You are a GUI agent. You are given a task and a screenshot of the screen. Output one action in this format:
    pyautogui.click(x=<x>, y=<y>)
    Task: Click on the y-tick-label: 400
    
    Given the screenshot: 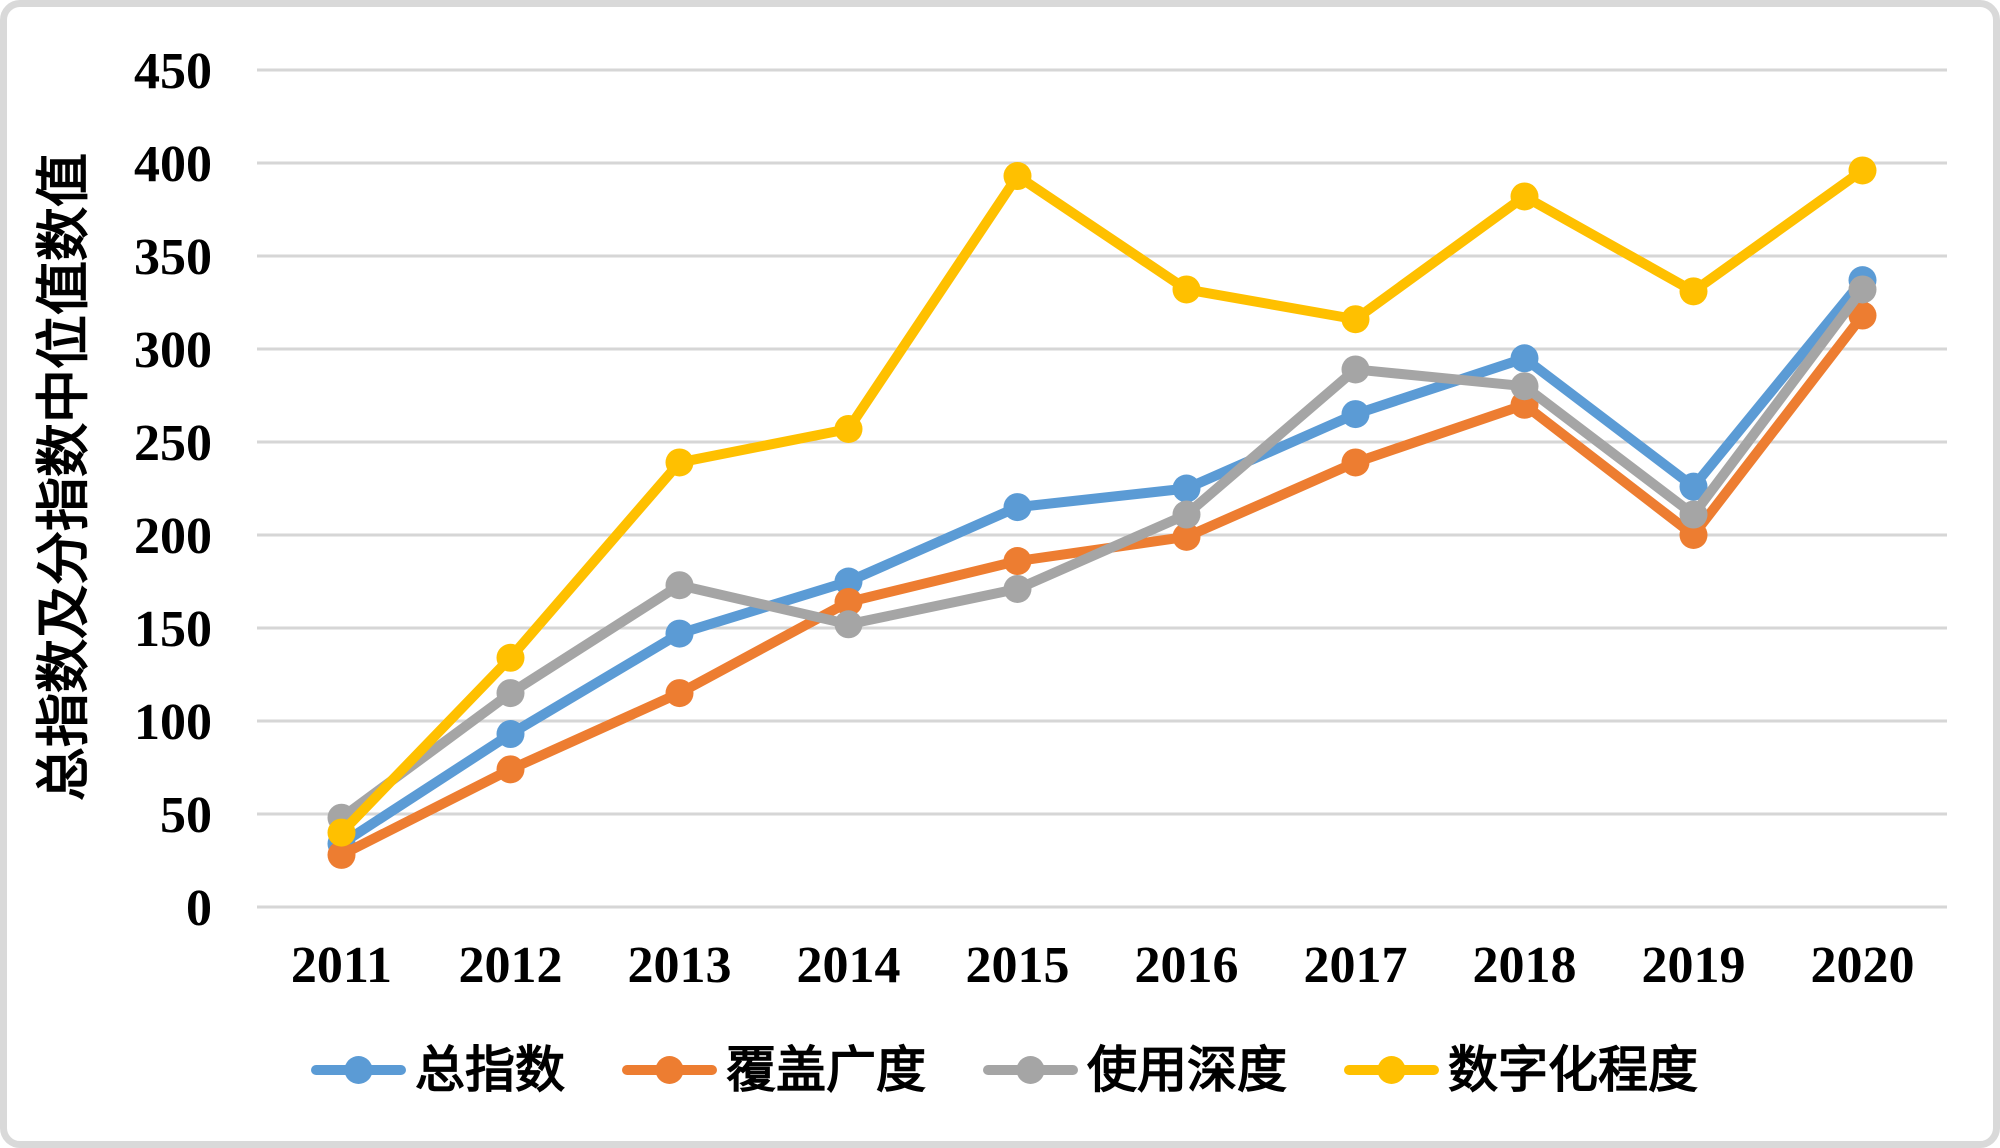 What is the action you would take?
    pyautogui.click(x=173, y=164)
    